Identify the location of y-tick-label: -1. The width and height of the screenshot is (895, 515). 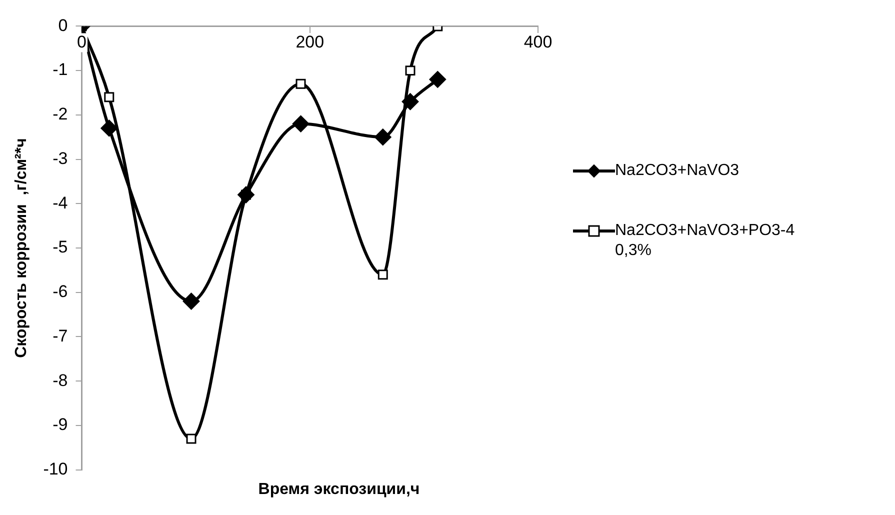
(60, 70).